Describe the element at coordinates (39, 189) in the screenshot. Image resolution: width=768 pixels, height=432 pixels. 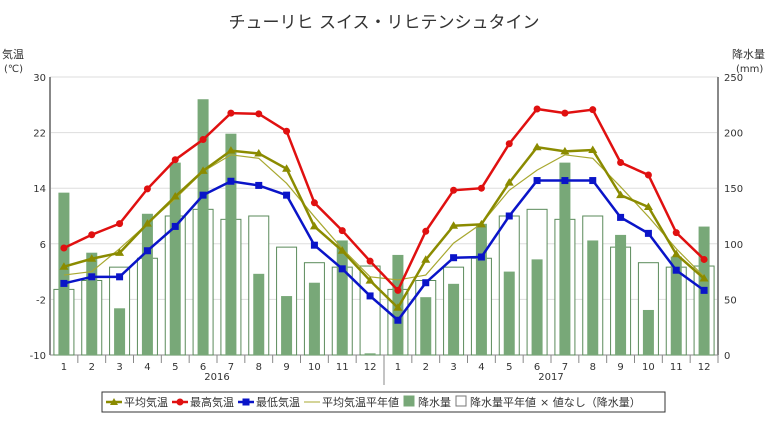
I see `left-tick-label: 14` at that location.